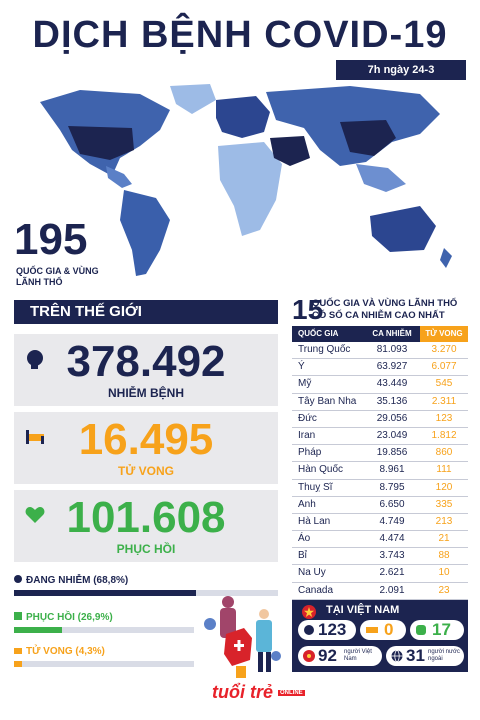 The height and width of the screenshot is (720, 480). Describe the element at coordinates (380, 351) in the screenshot. I see `table-row: Trung Quốc 81.093 3.270` at that location.